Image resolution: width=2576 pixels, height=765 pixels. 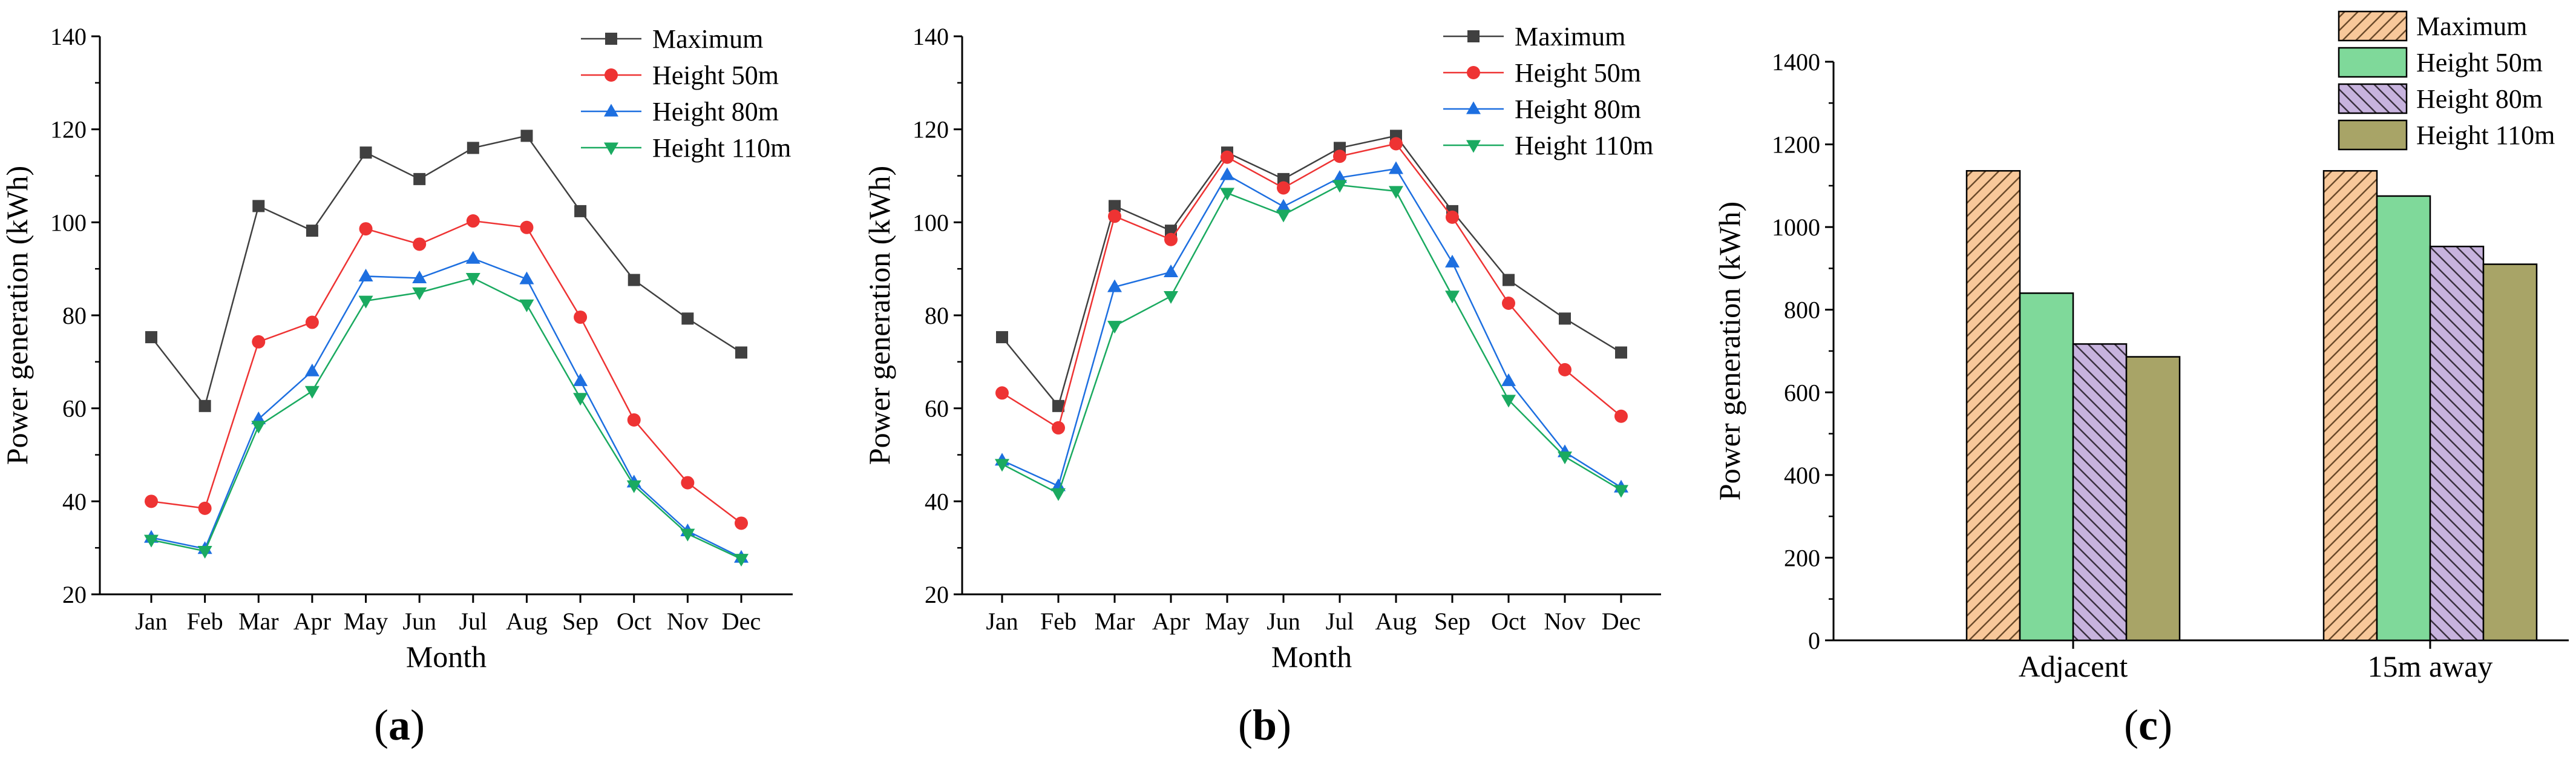 What do you see at coordinates (2457, 443) in the screenshot?
I see `bar-height-80m-15m-away` at bounding box center [2457, 443].